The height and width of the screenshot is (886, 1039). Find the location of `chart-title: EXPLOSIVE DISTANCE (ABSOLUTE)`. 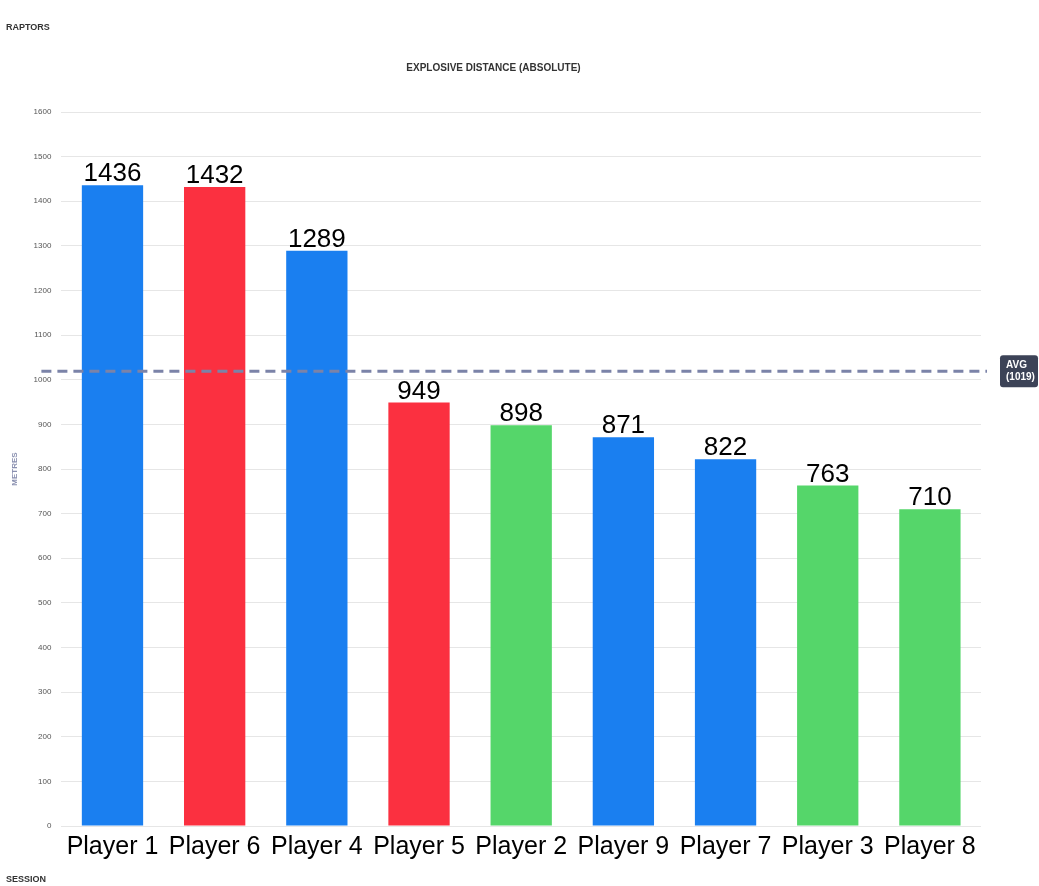

chart-title: EXPLOSIVE DISTANCE (ABSOLUTE) is located at coordinates (493, 67).